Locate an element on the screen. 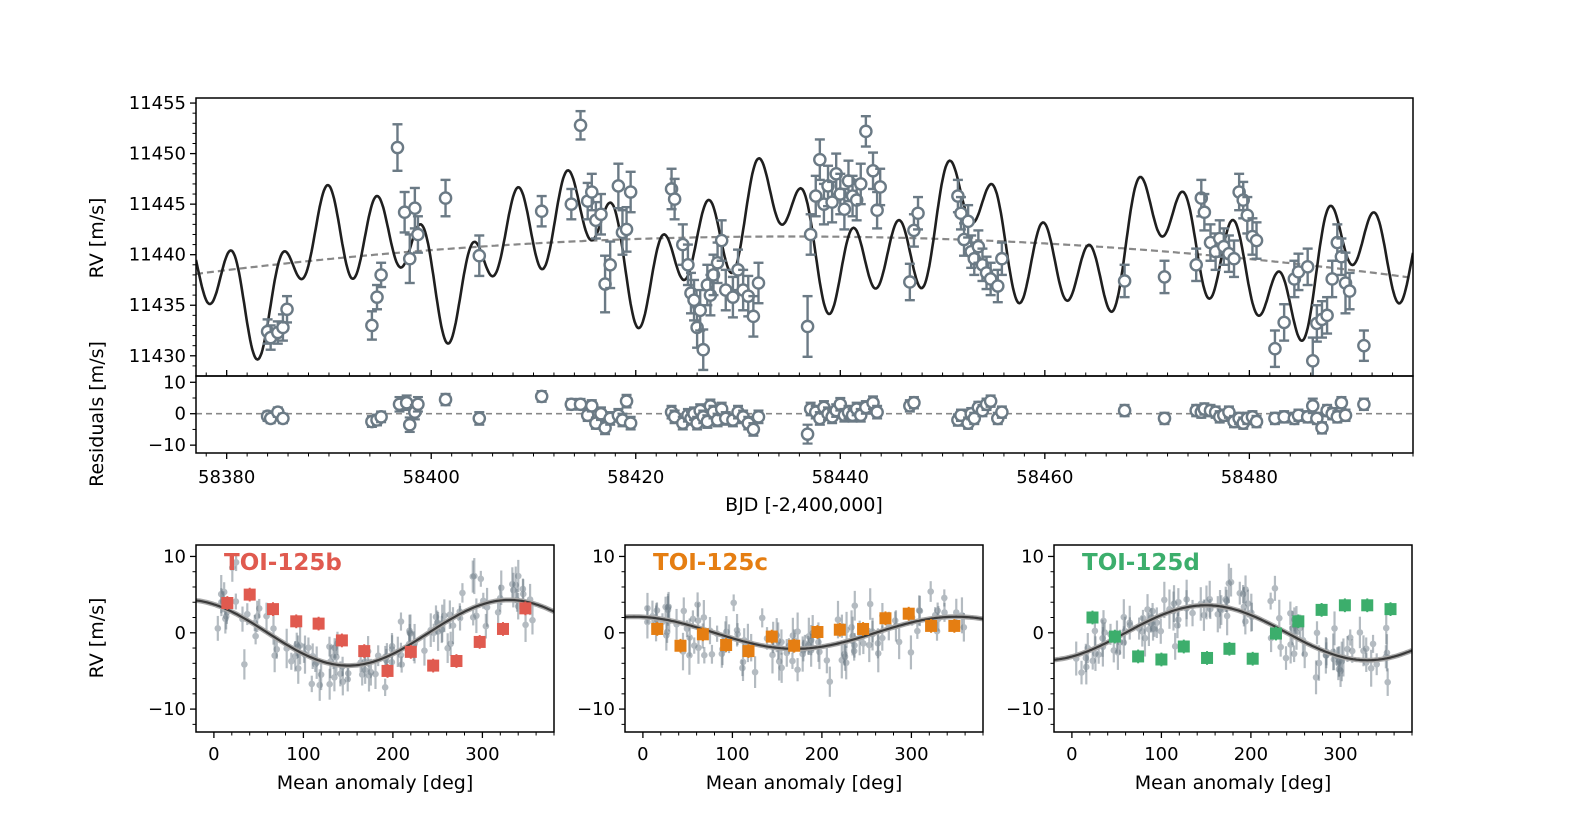 This screenshot has width=1575, height=825. phase-y-axis-label: RV [m/s] is located at coordinates (97, 638).